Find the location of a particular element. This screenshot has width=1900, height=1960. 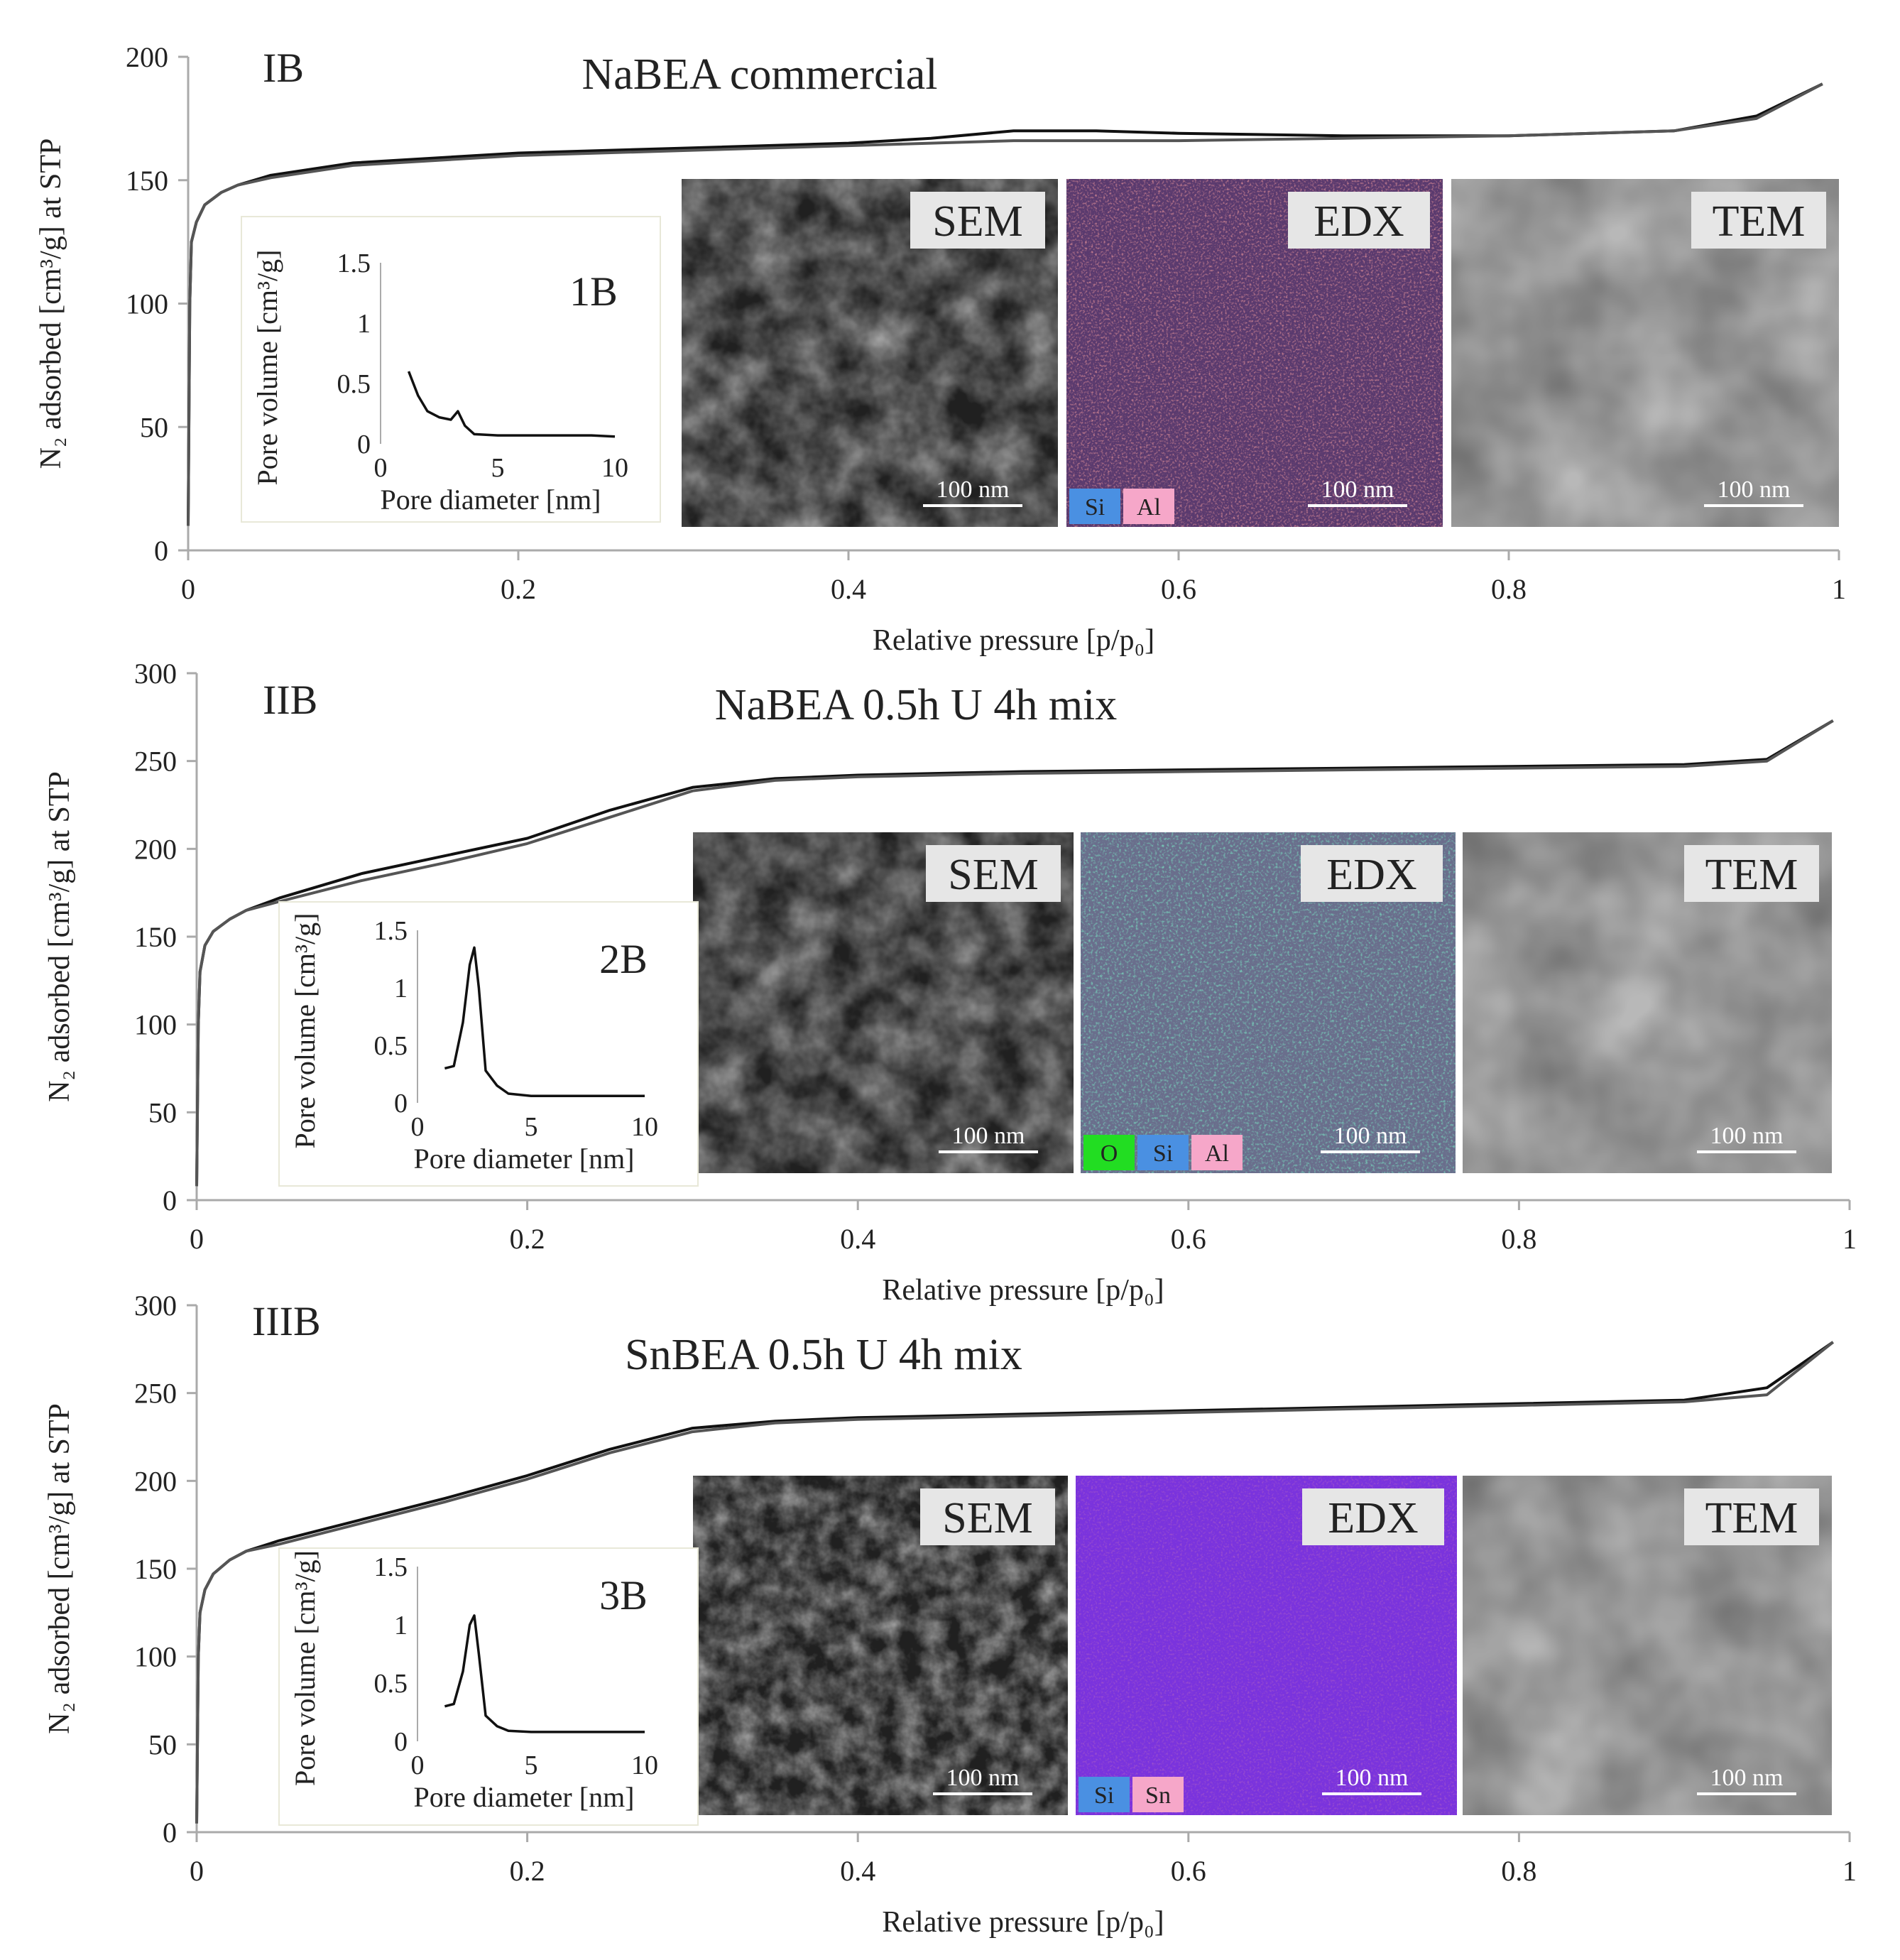

panel-title: NaBEA 0.5h U 4h mix is located at coordinates (917, 705).